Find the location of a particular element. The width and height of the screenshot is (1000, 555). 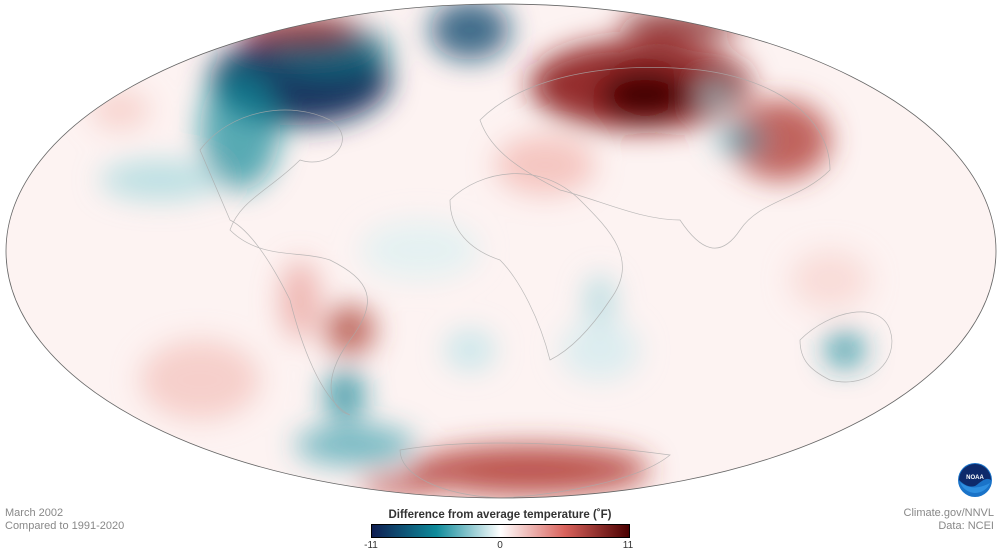

credit-link: Climate.gov/NNVL is located at coordinates (948, 513).